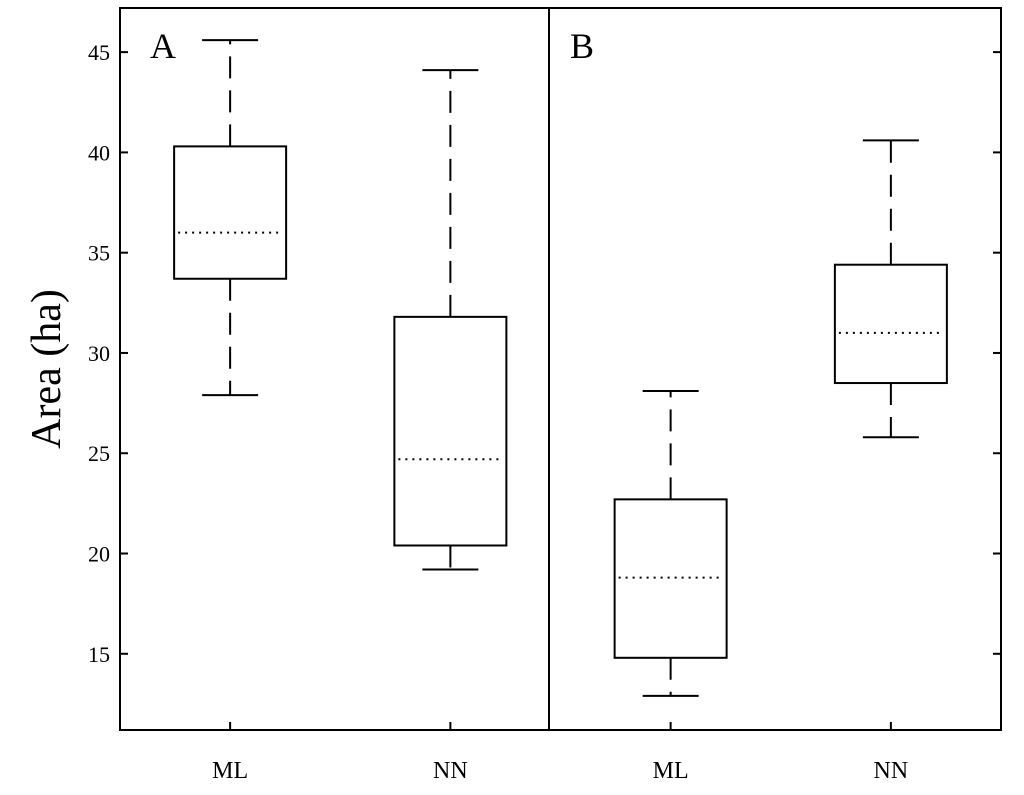 The image size is (1024, 795). What do you see at coordinates (99, 554) in the screenshot?
I see `y-tick-label: 20` at bounding box center [99, 554].